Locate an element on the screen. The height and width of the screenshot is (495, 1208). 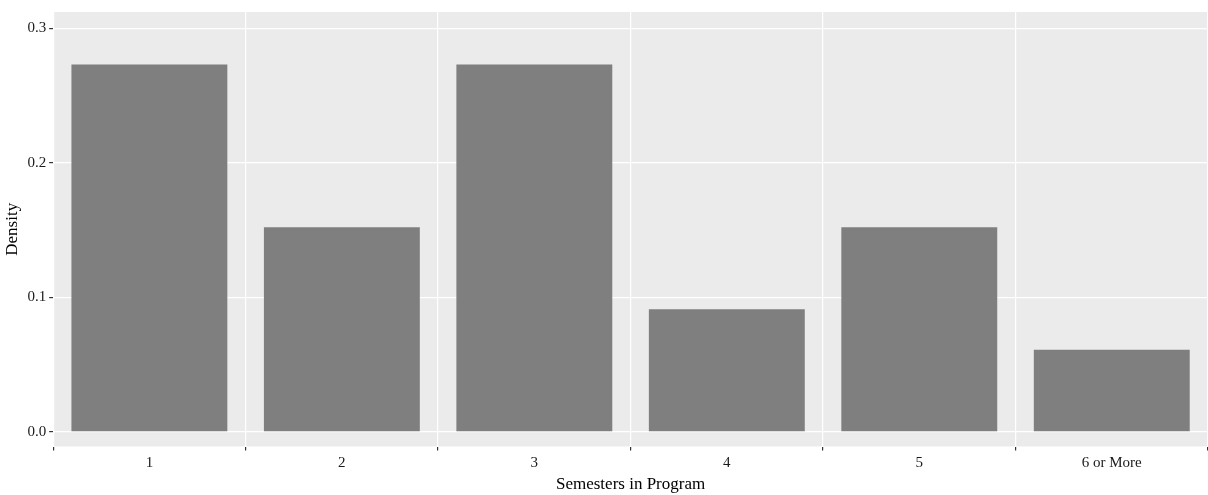
x-tick-label: 6 or More is located at coordinates (1112, 461).